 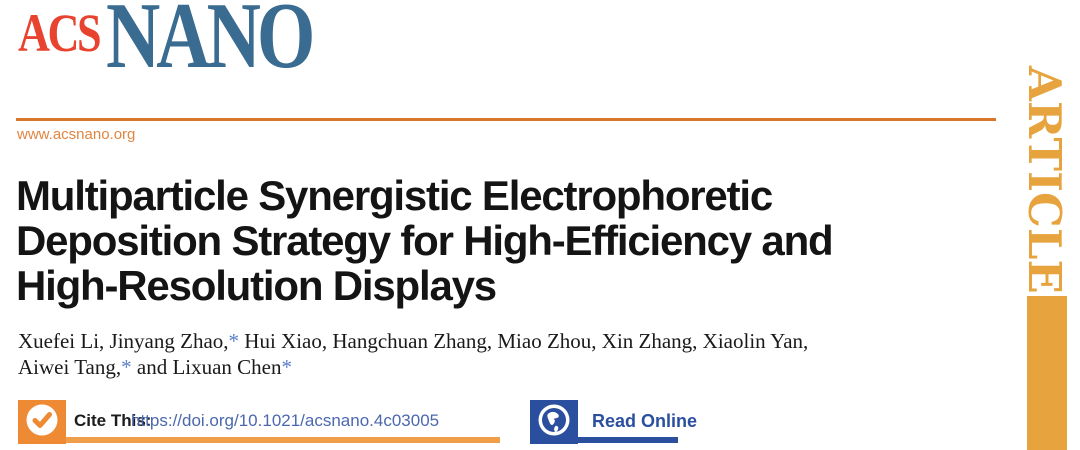 What do you see at coordinates (210, 44) in the screenshot?
I see `logo-nano-text: NANO` at bounding box center [210, 44].